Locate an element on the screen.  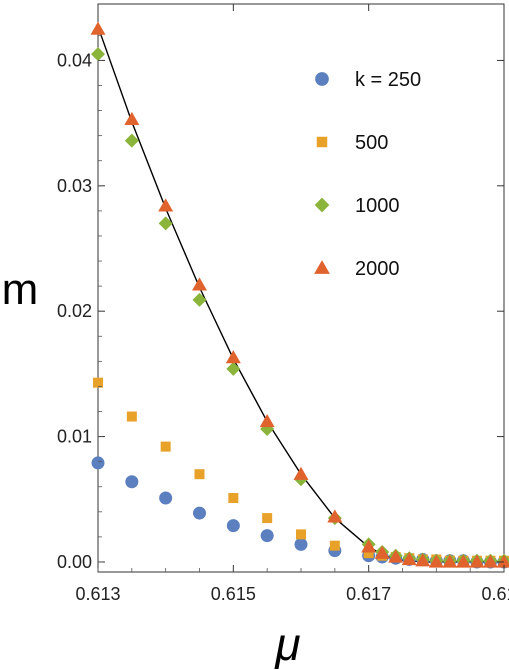
x-tick-label: 0.615 is located at coordinates (233, 594).